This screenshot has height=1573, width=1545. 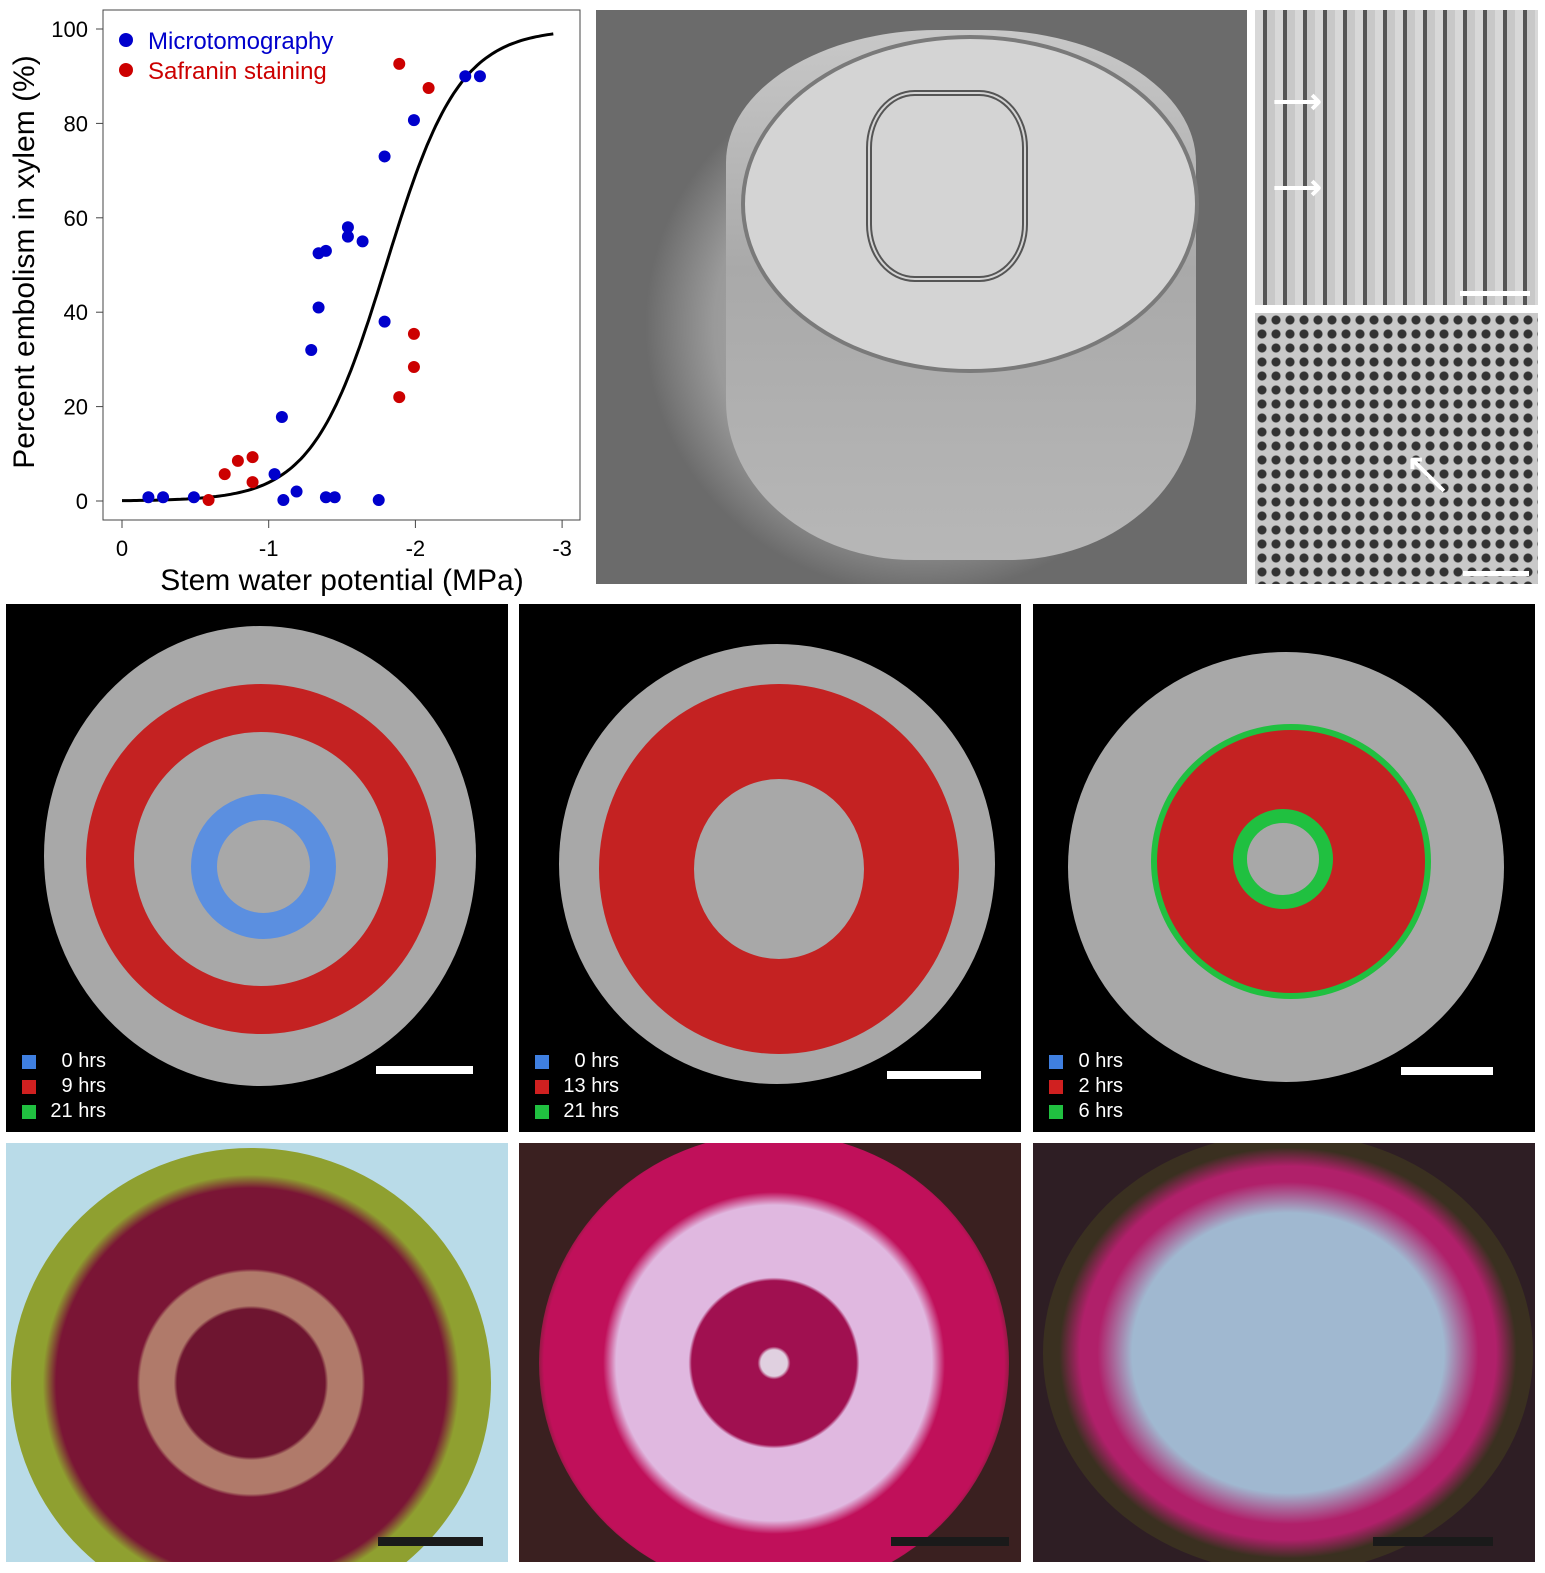 I want to click on time-legend: 0 hrs 9 hrs 21 hrs, so click(x=64, y=1086).